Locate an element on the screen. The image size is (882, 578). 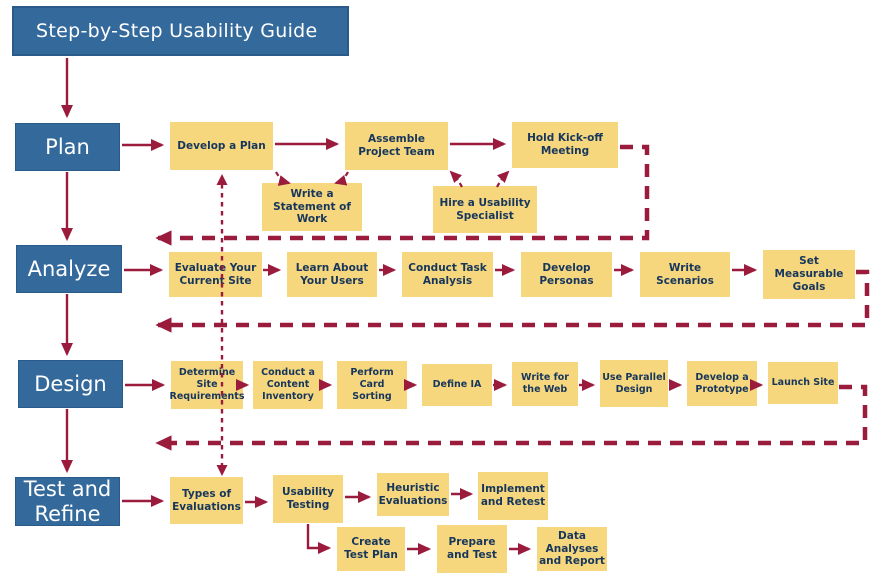
step-prepare-and-test: Prepare and Test is located at coordinates (472, 549).